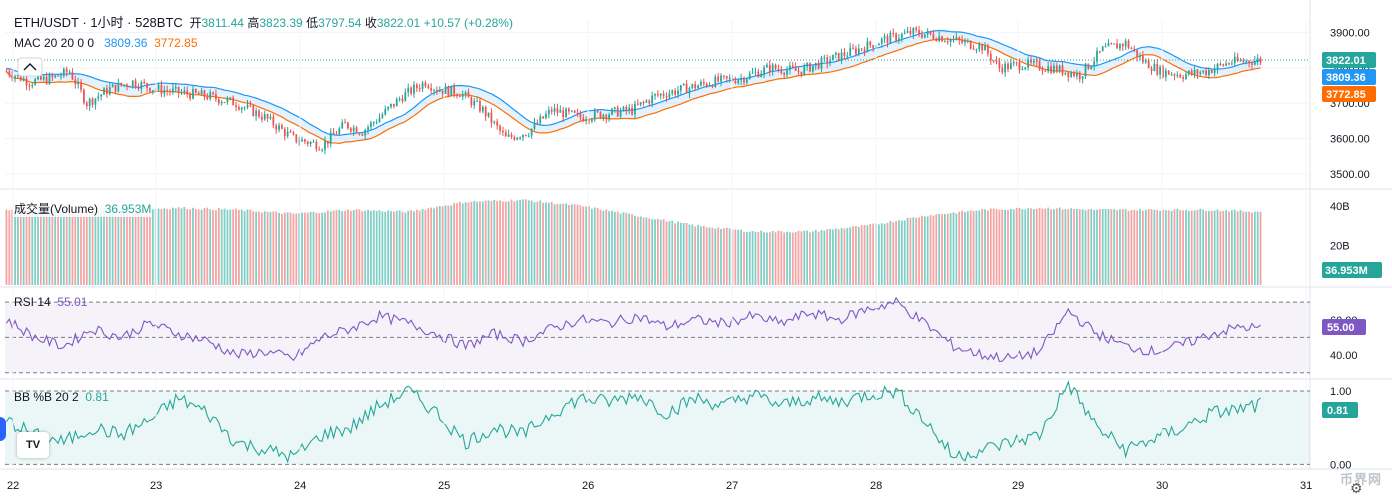 The width and height of the screenshot is (1392, 498). Describe the element at coordinates (1018, 486) in the screenshot. I see `time-tick-label: 29` at that location.